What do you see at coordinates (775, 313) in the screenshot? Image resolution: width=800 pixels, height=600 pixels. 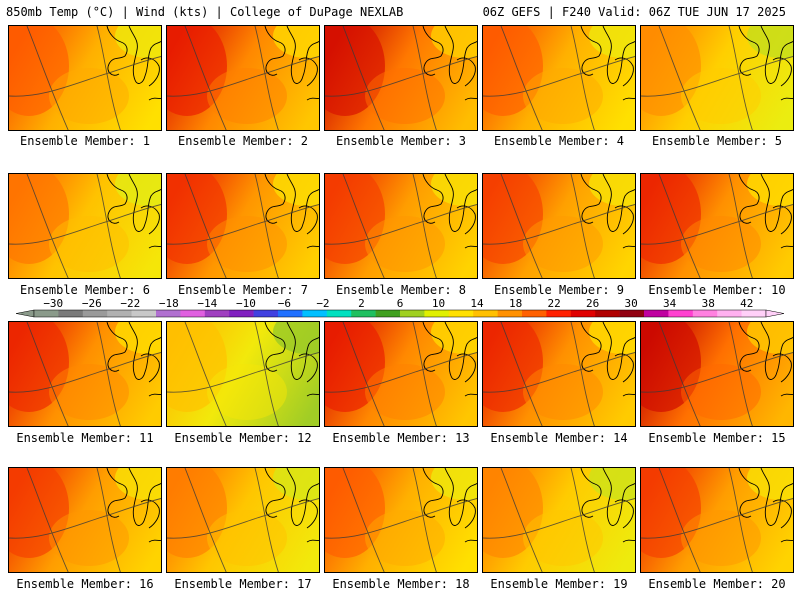 I see `colorbar-max-arrow` at bounding box center [775, 313].